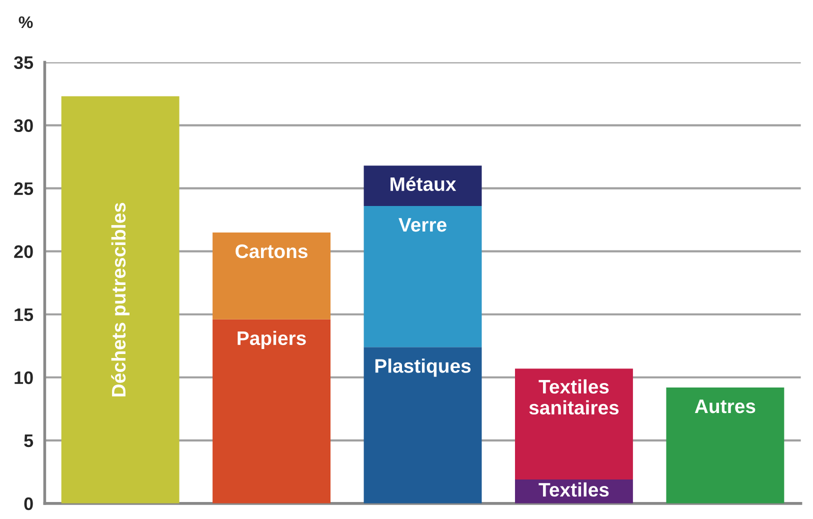 This screenshot has width=813, height=519. What do you see at coordinates (23, 251) in the screenshot?
I see `y-tick-label: 20` at bounding box center [23, 251].